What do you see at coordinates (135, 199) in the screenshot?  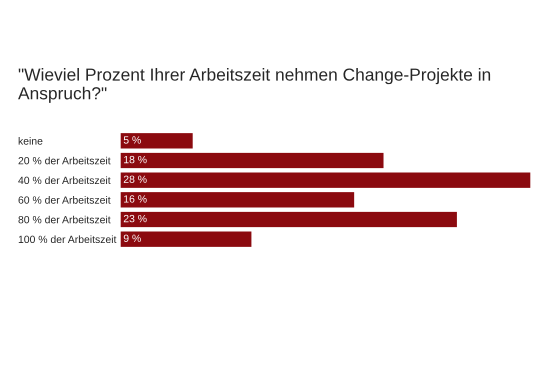 I see `data-label: 16 %` at bounding box center [135, 199].